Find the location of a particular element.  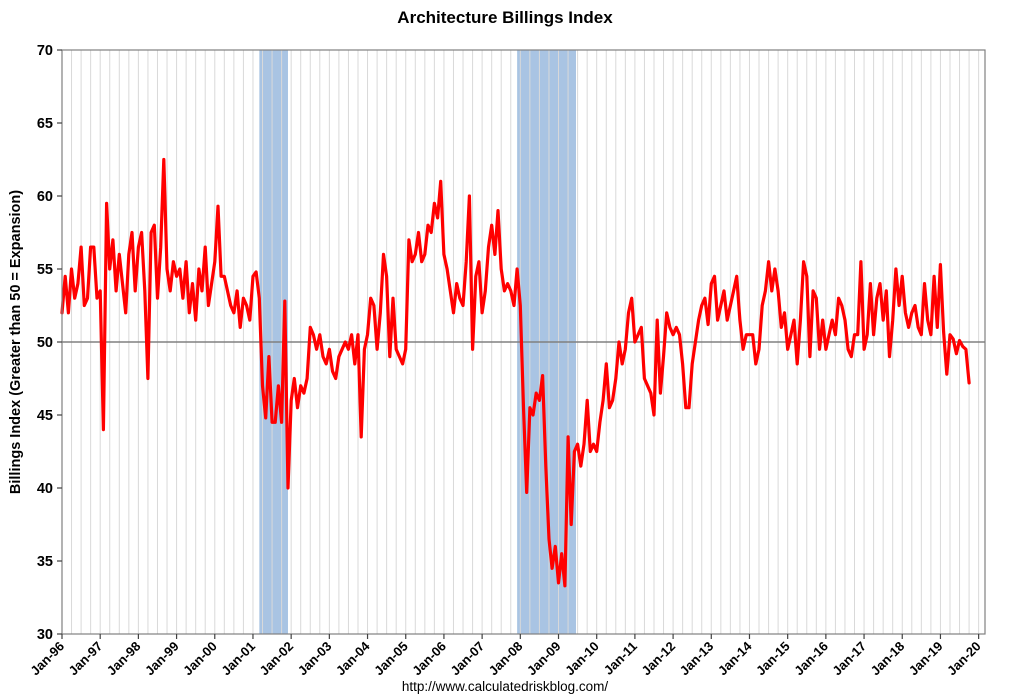

chart-title: Architecture Billings Index is located at coordinates (505, 17).